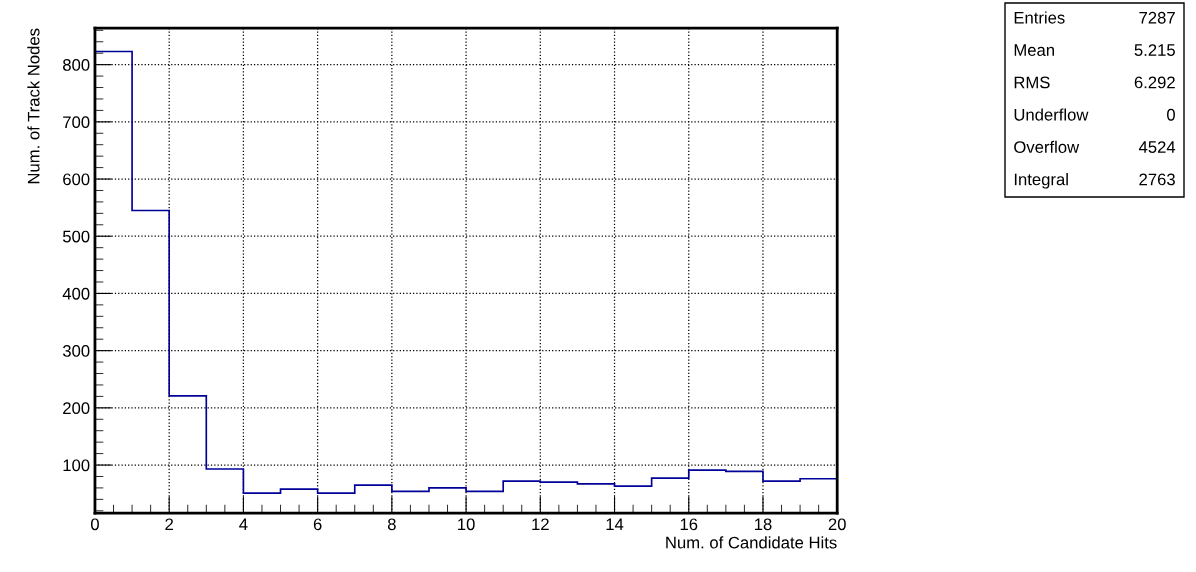 The height and width of the screenshot is (572, 1196). I want to click on x-tick-label: 10, so click(466, 524).